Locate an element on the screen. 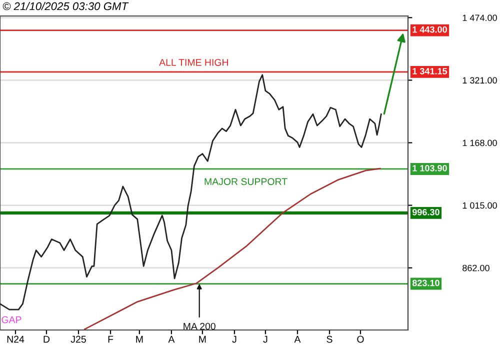 The image size is (500, 350). x-tick-label: N24 is located at coordinates (15, 339).